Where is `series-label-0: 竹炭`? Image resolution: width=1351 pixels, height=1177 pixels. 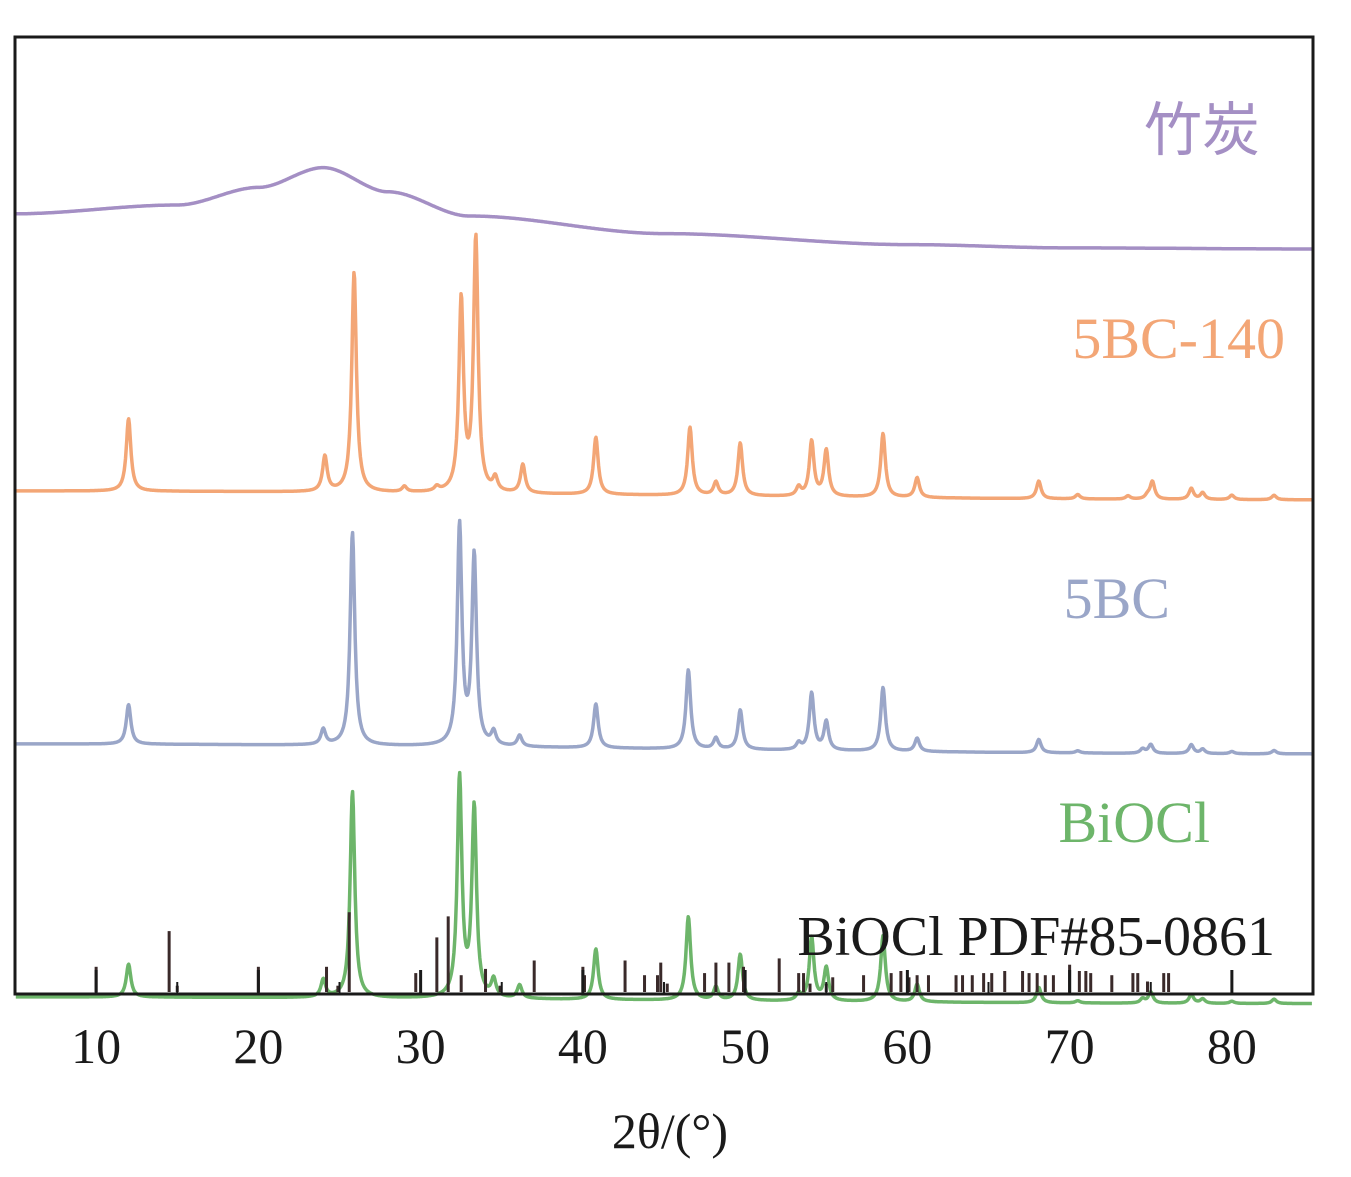
series-label-0: 竹炭 is located at coordinates (1202, 130).